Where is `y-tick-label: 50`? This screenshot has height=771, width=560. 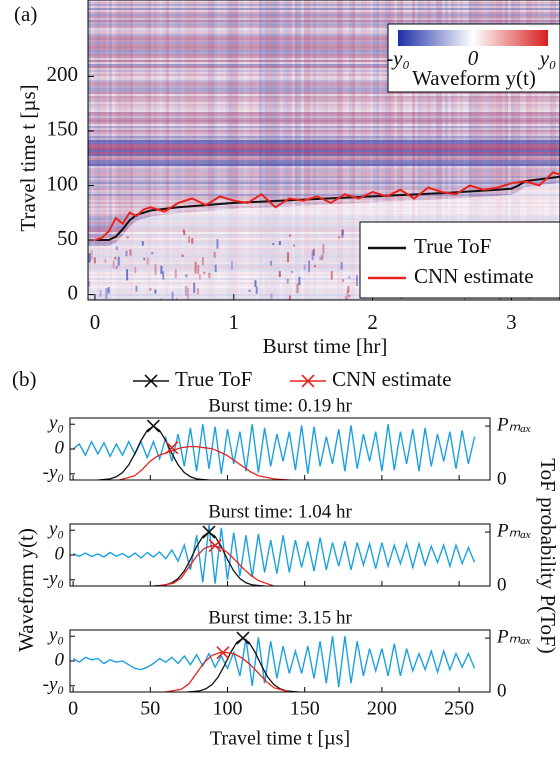 y-tick-label: 50 is located at coordinates (67, 238).